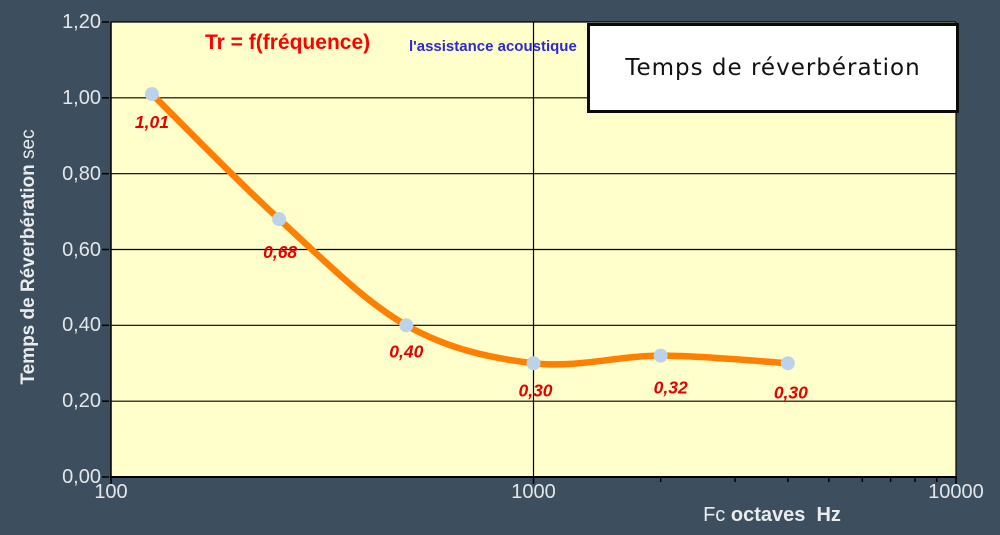 The image size is (1000, 535). What do you see at coordinates (288, 42) in the screenshot?
I see `chart-title: Tr = f(fréquence)` at bounding box center [288, 42].